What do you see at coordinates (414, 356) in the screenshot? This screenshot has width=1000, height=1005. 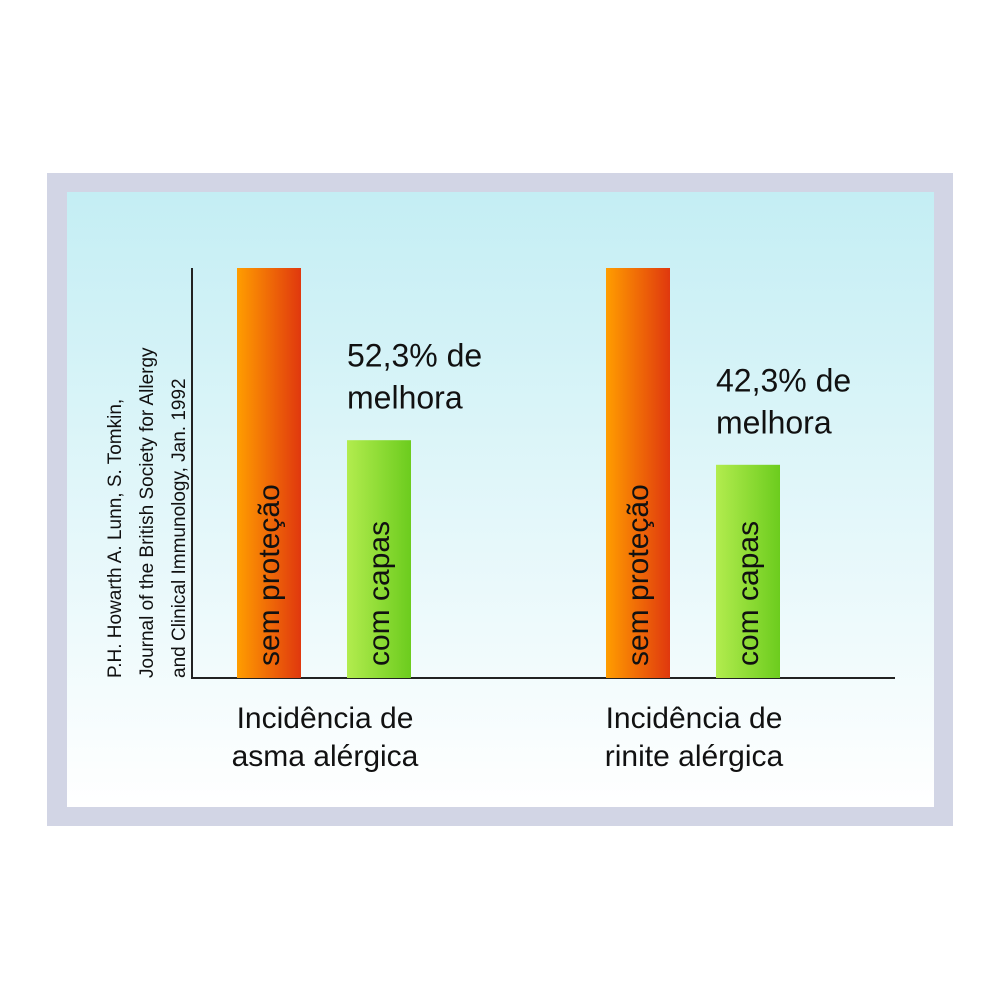 I see `annotation: 52,3% de` at bounding box center [414, 356].